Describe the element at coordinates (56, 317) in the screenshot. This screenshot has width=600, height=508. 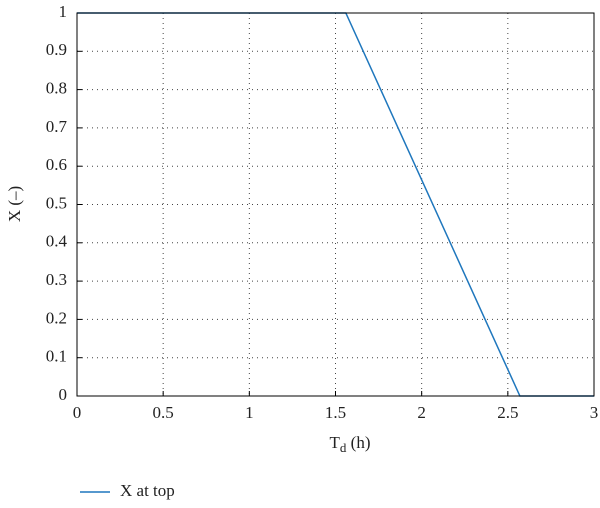
I see `y-tick-label: 0.2` at that location.